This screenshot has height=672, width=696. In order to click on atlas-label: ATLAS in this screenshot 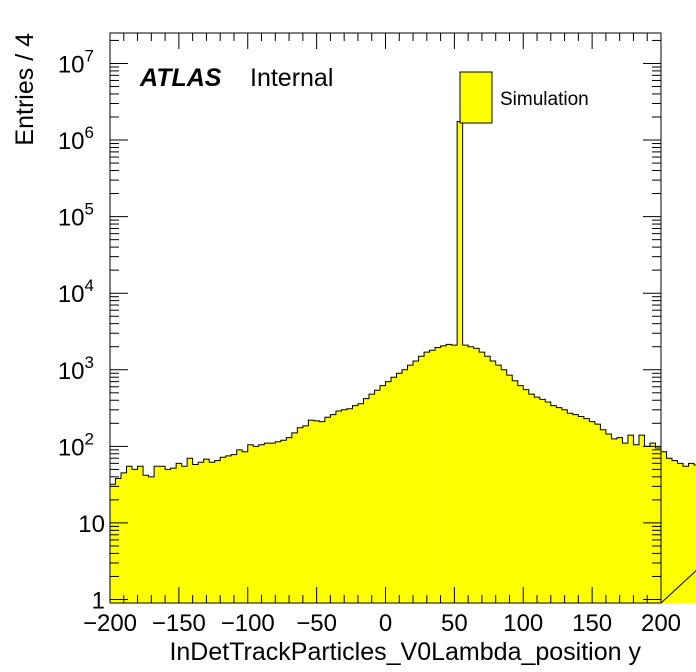, I will do `click(180, 78)`.